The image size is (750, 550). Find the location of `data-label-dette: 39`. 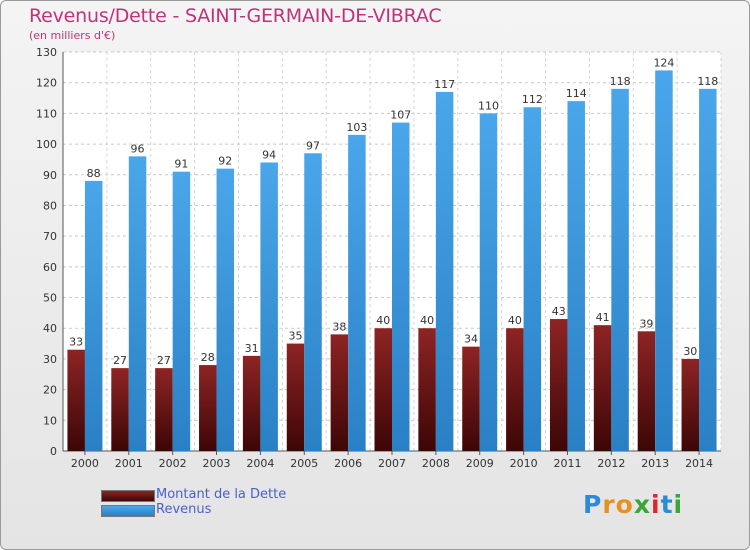

data-label-dette: 39 is located at coordinates (646, 323).